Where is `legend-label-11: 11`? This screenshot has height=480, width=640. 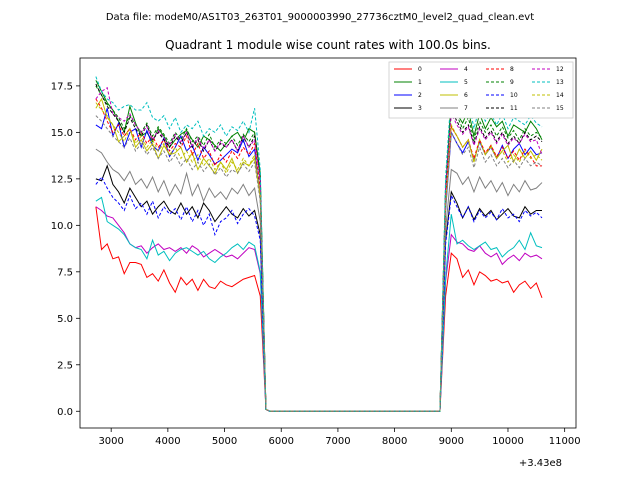 legend-label-11: 11 is located at coordinates (514, 108).